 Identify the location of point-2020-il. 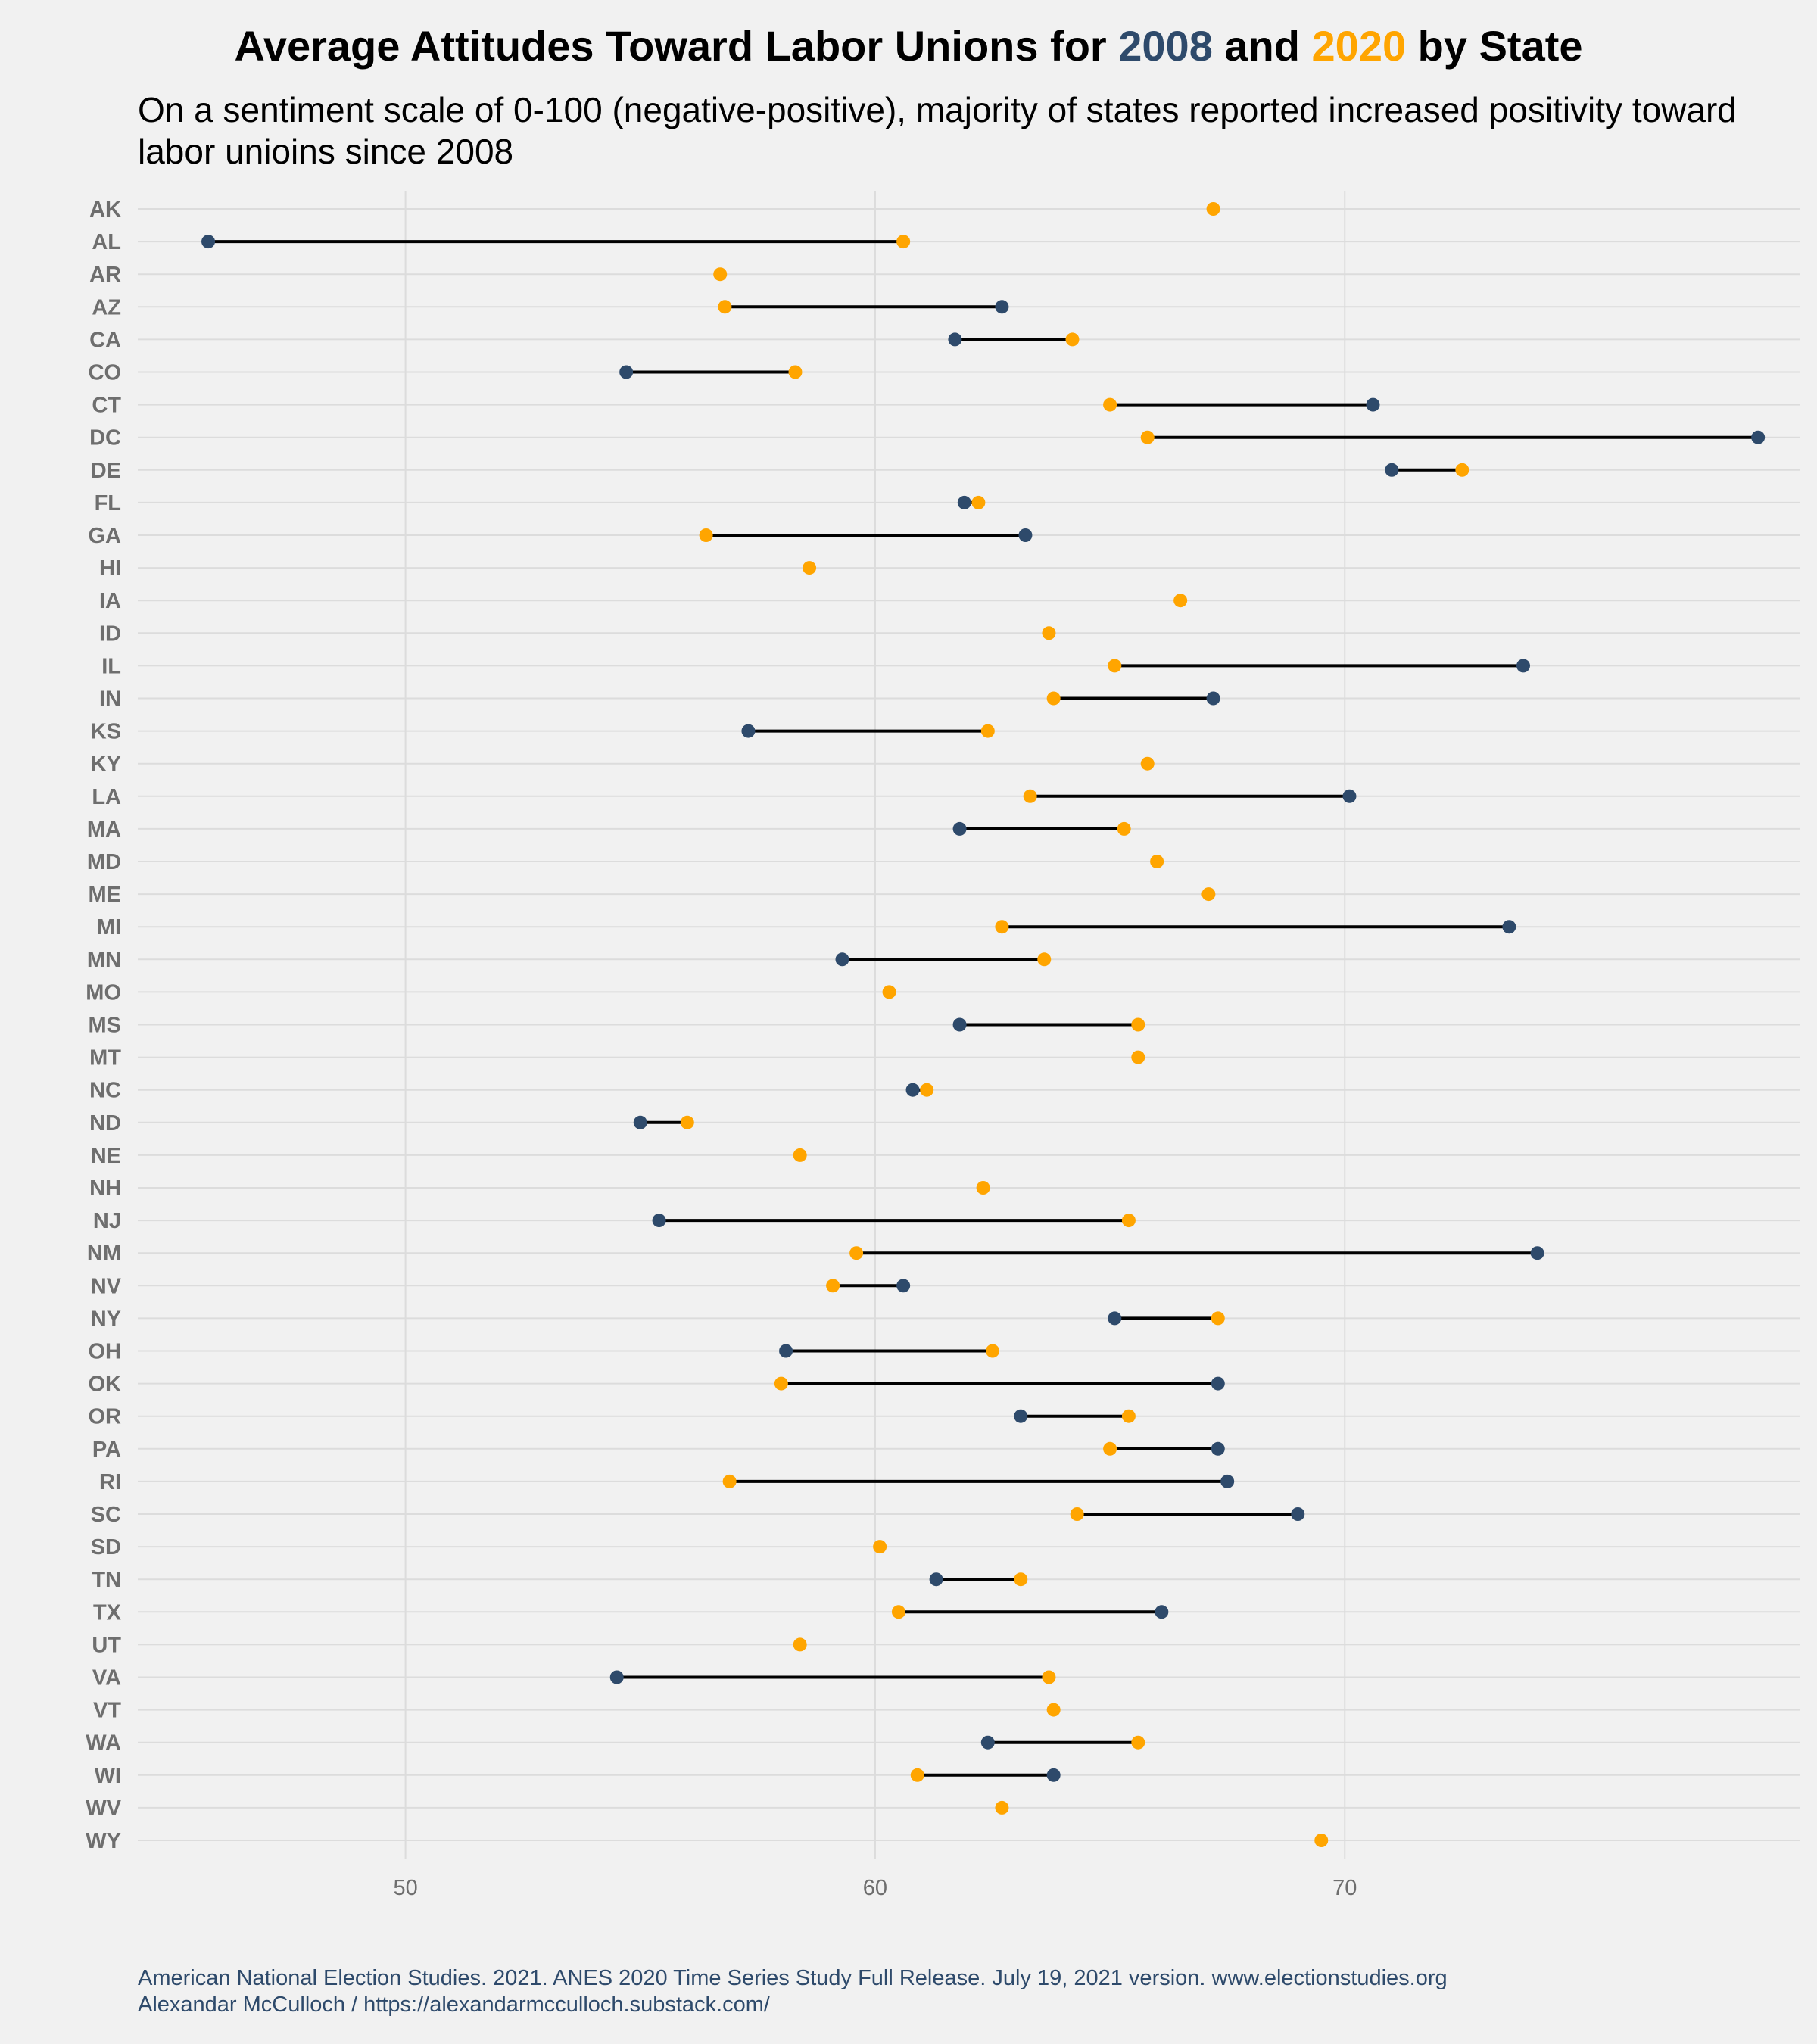
(1115, 666).